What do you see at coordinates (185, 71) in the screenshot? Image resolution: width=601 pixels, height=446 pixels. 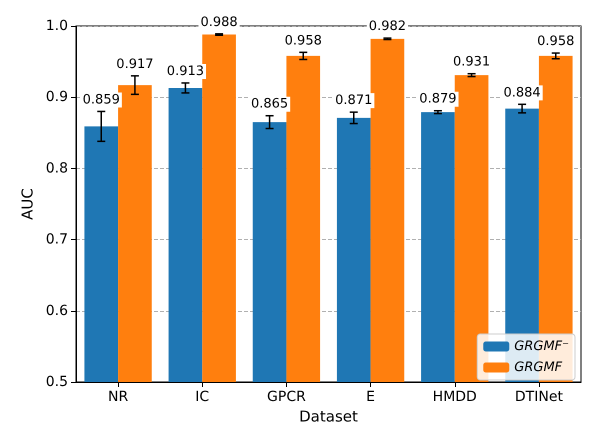 I see `data-label: 0.913` at bounding box center [185, 71].